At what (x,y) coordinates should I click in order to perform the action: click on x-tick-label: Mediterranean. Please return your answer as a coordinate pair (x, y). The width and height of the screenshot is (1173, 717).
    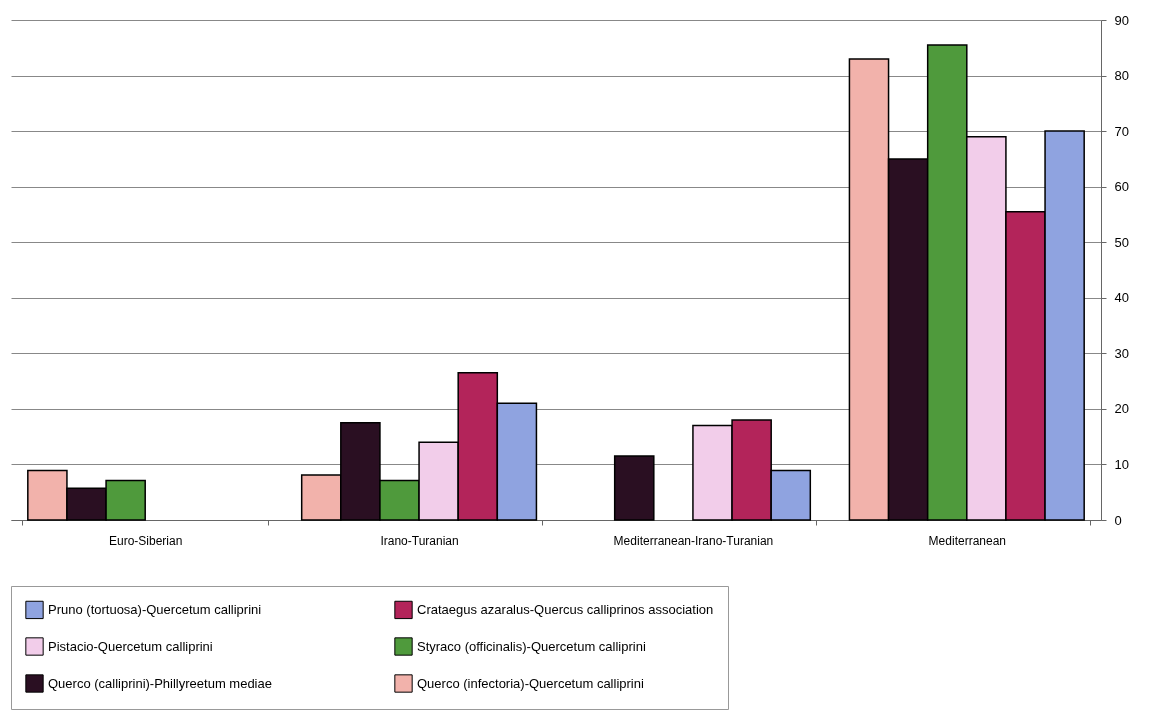
    Looking at the image, I should click on (967, 540).